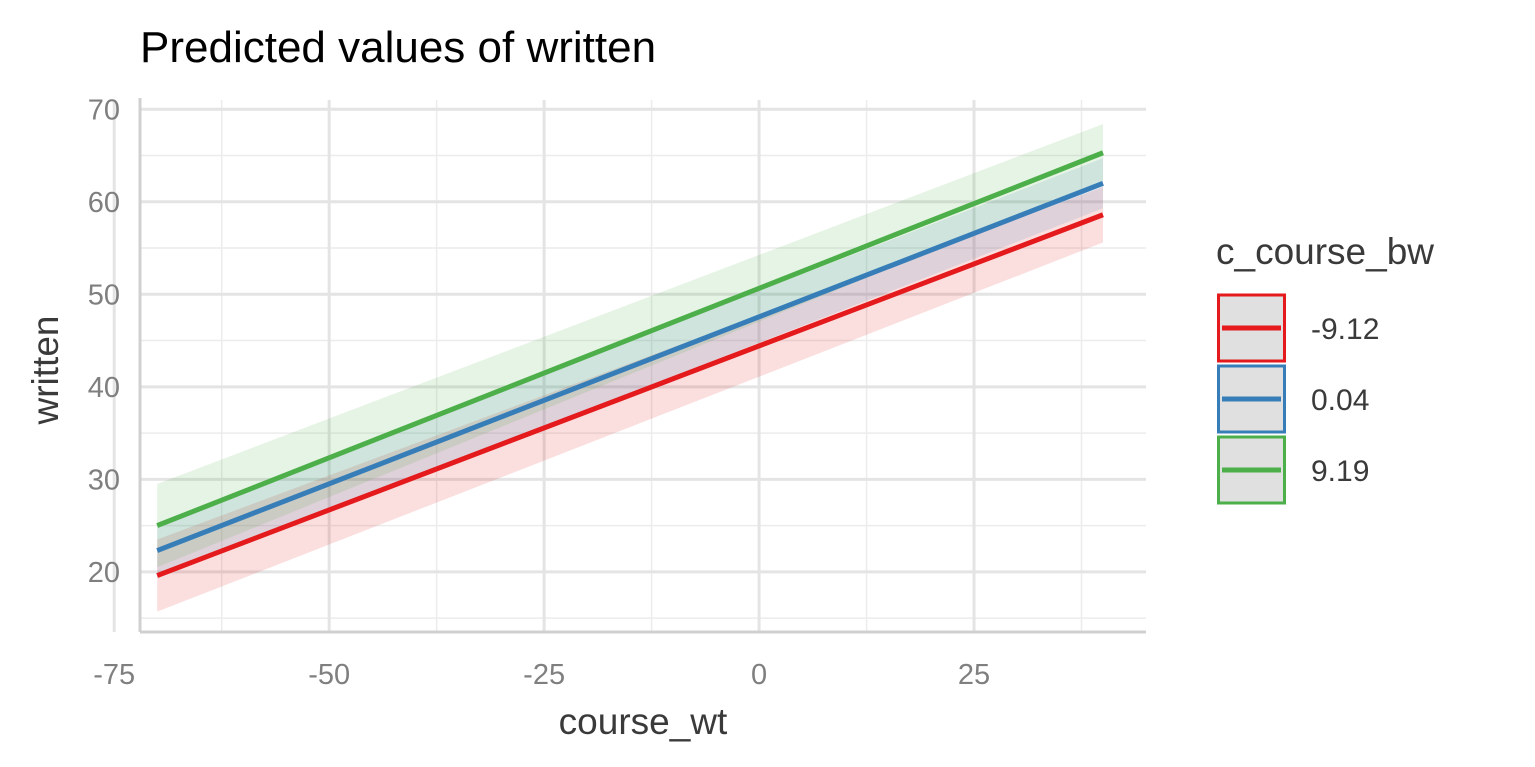  Describe the element at coordinates (104, 110) in the screenshot. I see `y-tick-label: 70` at that location.